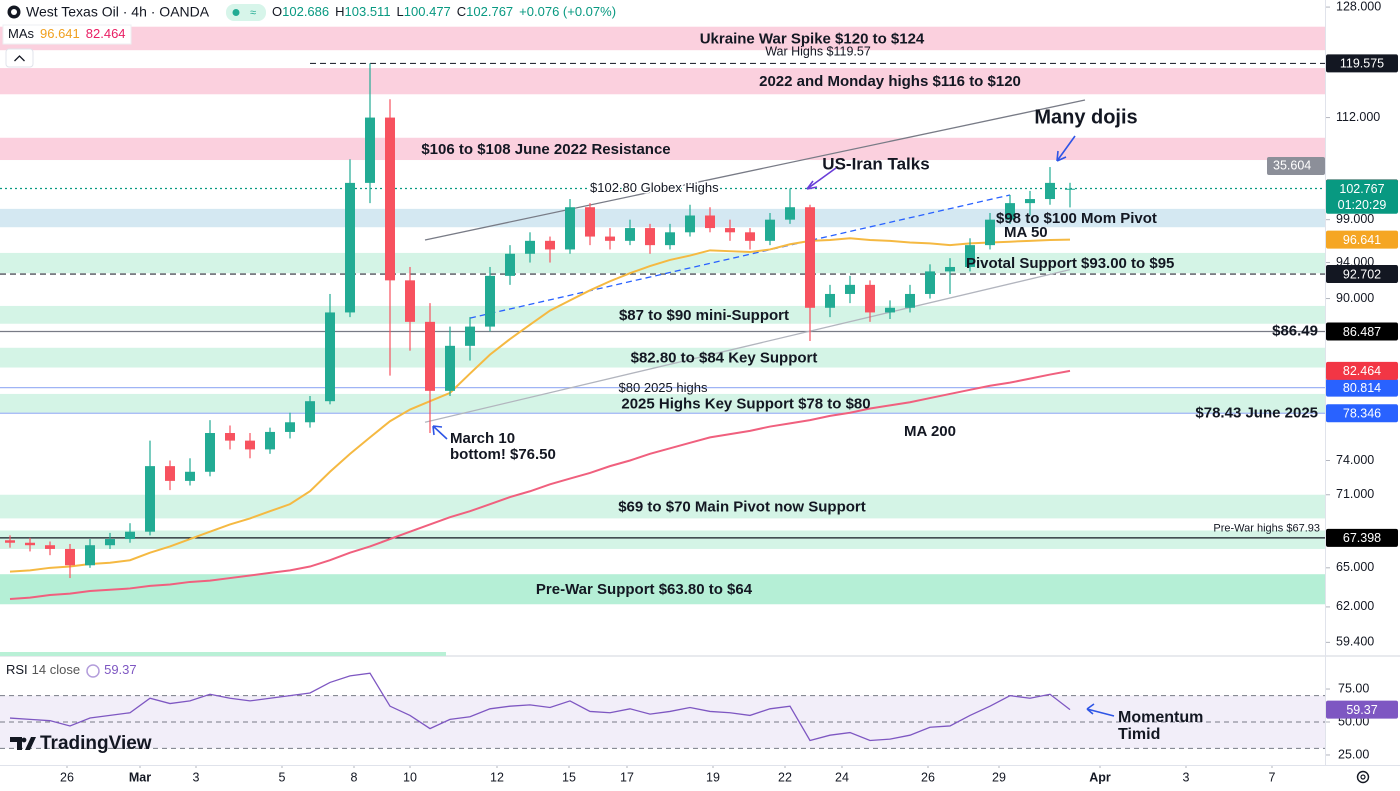 This screenshot has width=1400, height=791. I want to click on zone-label: $69 to $70 Main Pivot now Support, so click(742, 507).